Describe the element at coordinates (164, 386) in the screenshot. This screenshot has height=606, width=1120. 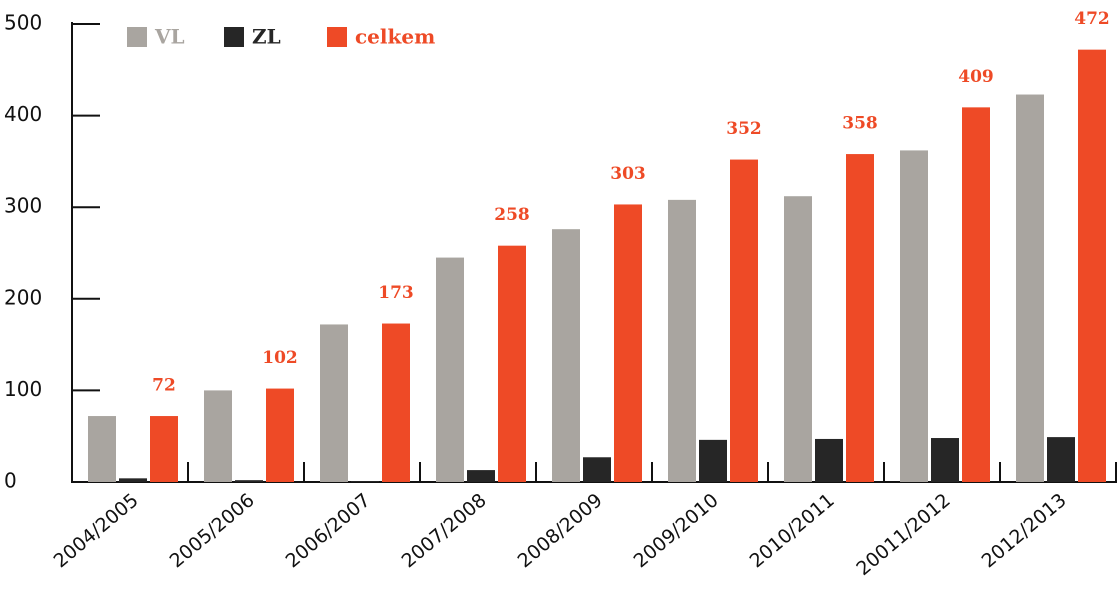
I see `data-label: 72` at that location.